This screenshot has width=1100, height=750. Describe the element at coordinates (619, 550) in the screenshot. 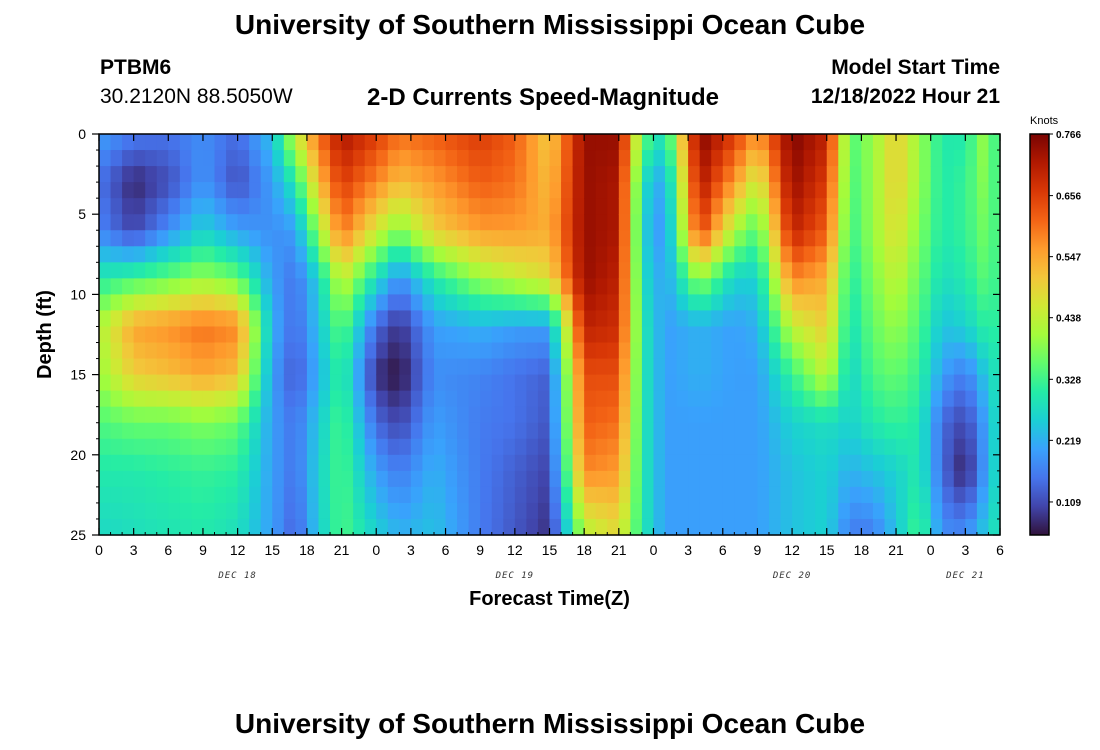

I see `x-tick-label: 21` at that location.